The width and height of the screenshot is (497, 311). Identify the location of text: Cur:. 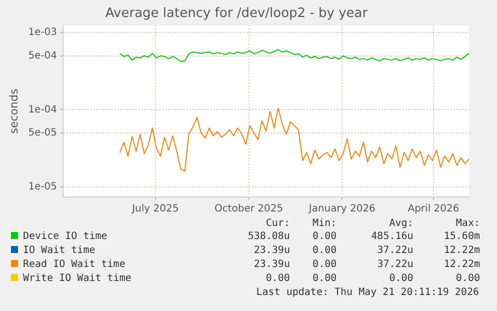
(277, 224).